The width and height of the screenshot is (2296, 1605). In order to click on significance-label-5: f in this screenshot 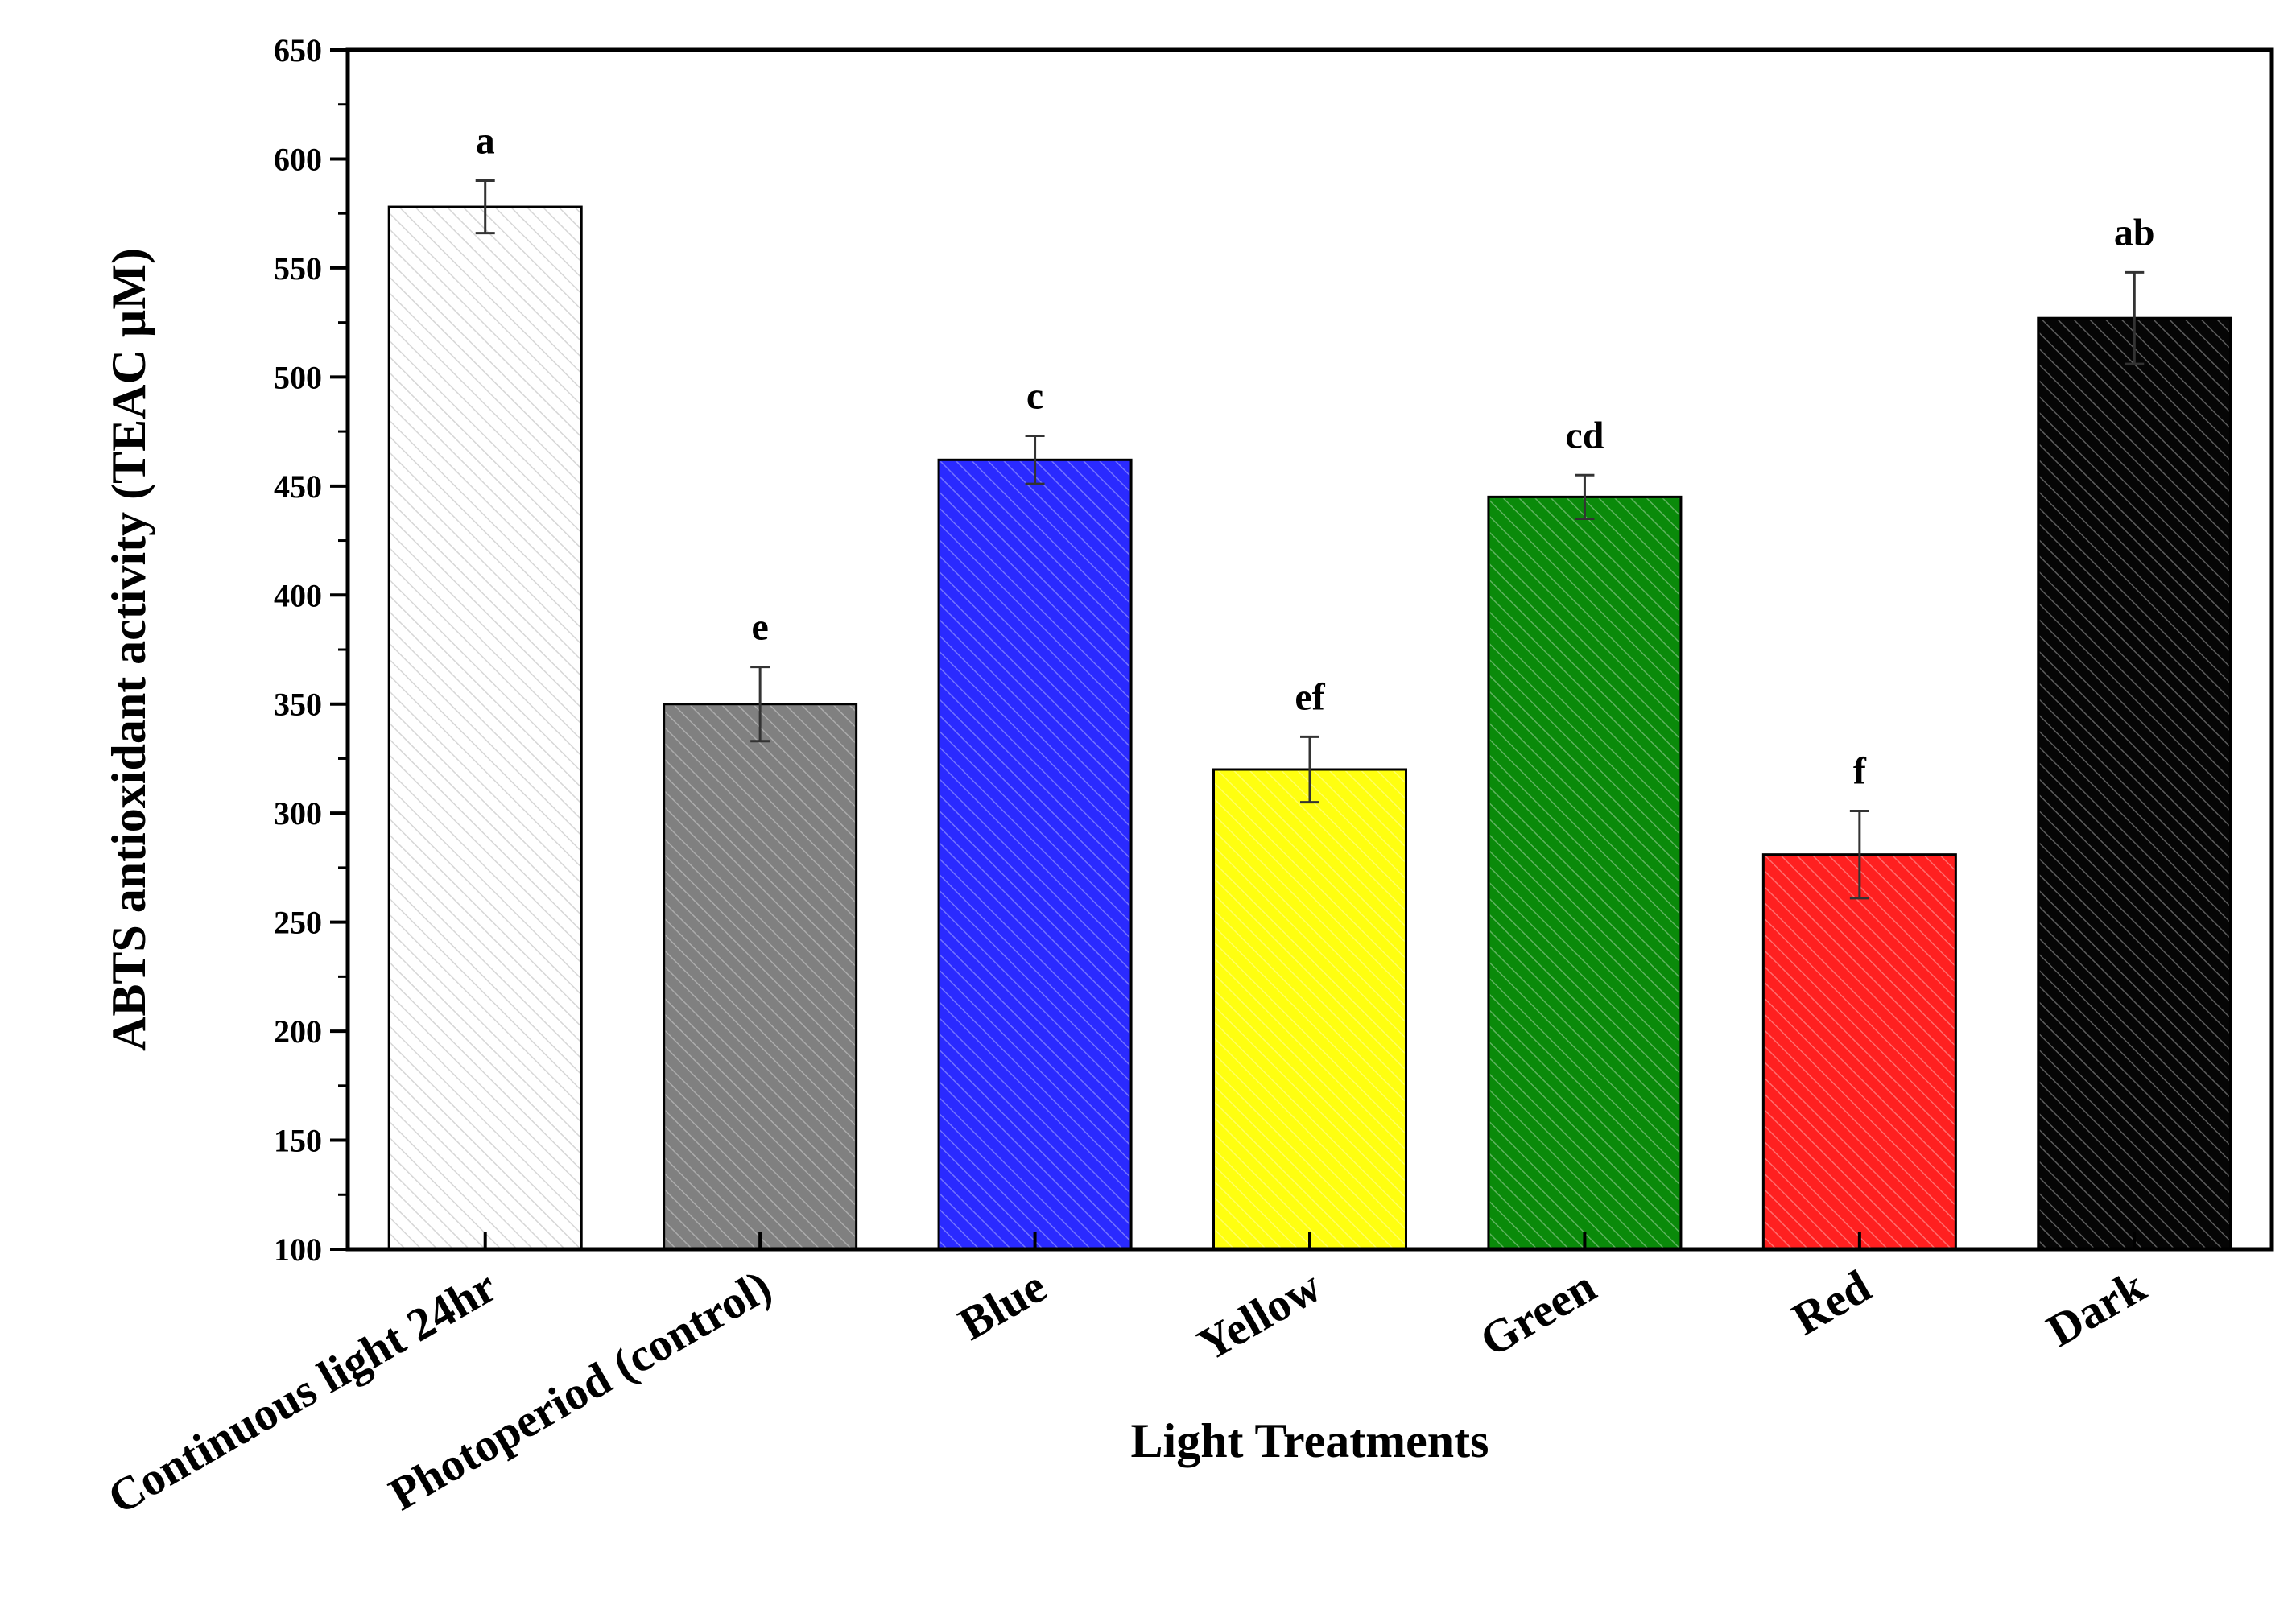, I will do `click(1860, 770)`.